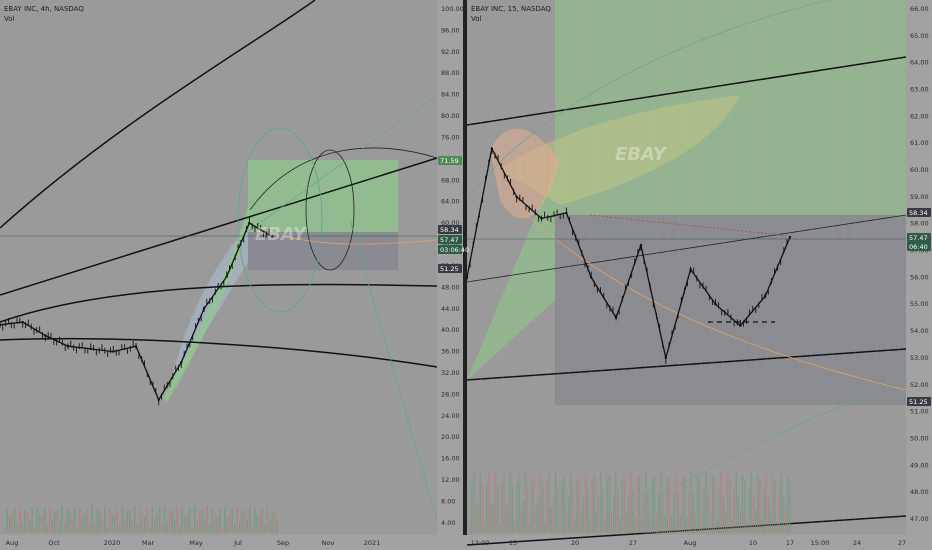  Describe the element at coordinates (450, 330) in the screenshot. I see `left-y-tick: 40.00` at that location.